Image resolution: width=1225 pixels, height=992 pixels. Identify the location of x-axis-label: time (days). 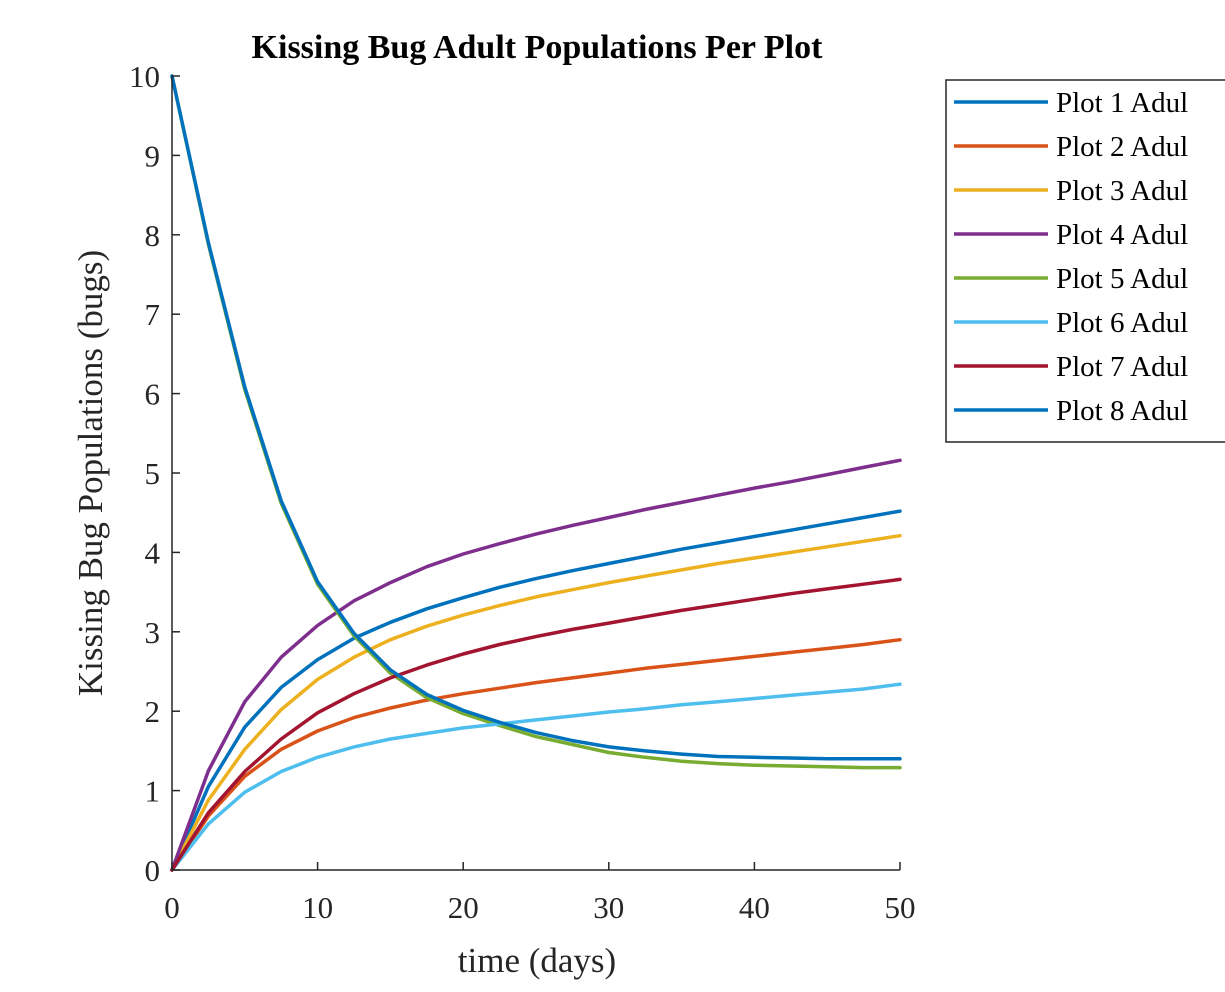
(537, 960).